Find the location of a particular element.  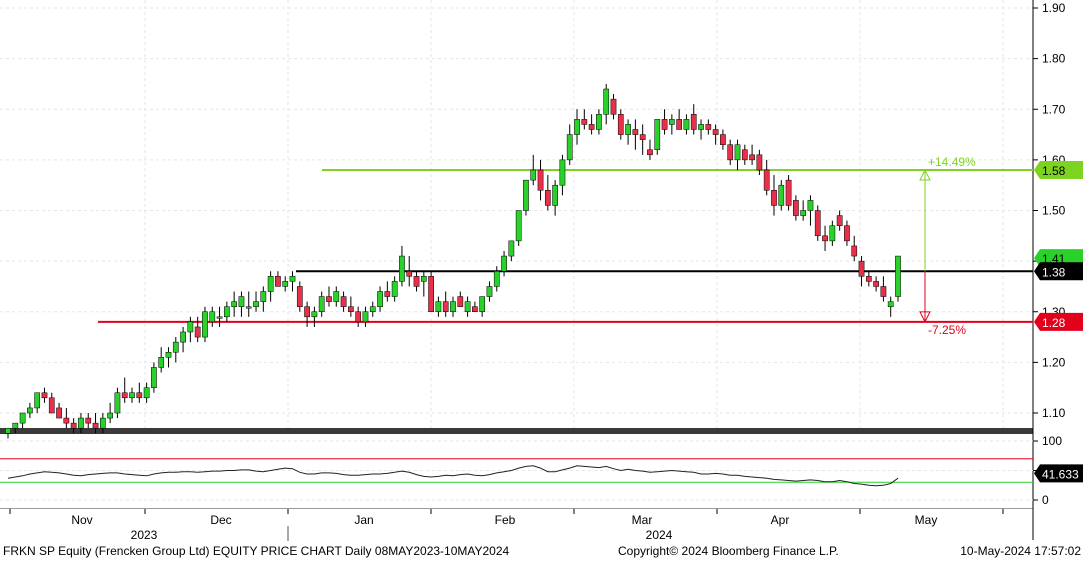

y-tick-label: 1.20 is located at coordinates (1054, 362).